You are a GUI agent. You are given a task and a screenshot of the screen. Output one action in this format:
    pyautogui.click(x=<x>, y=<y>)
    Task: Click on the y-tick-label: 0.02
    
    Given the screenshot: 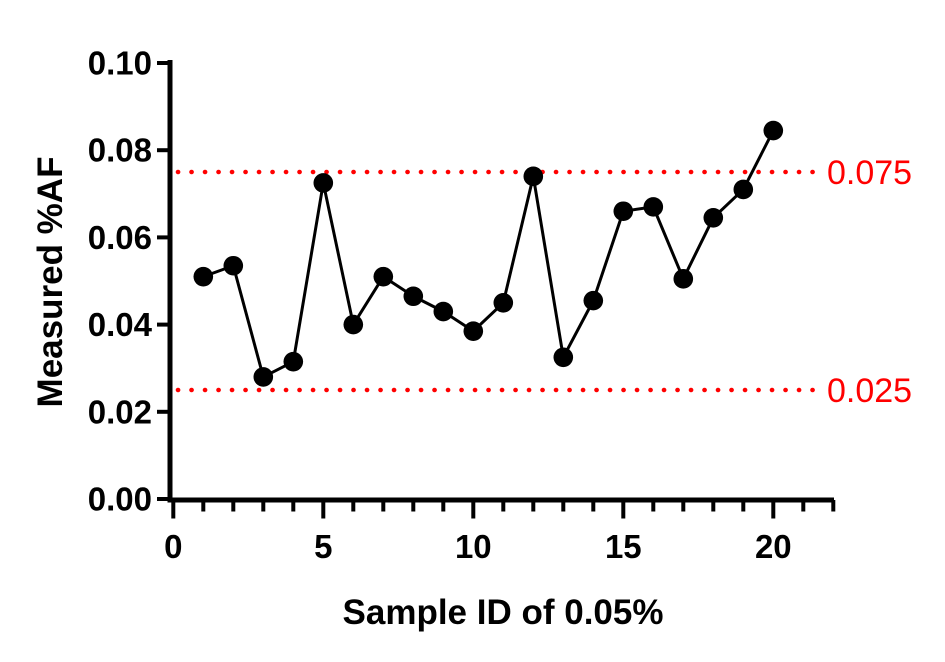 What is the action you would take?
    pyautogui.click(x=120, y=411)
    